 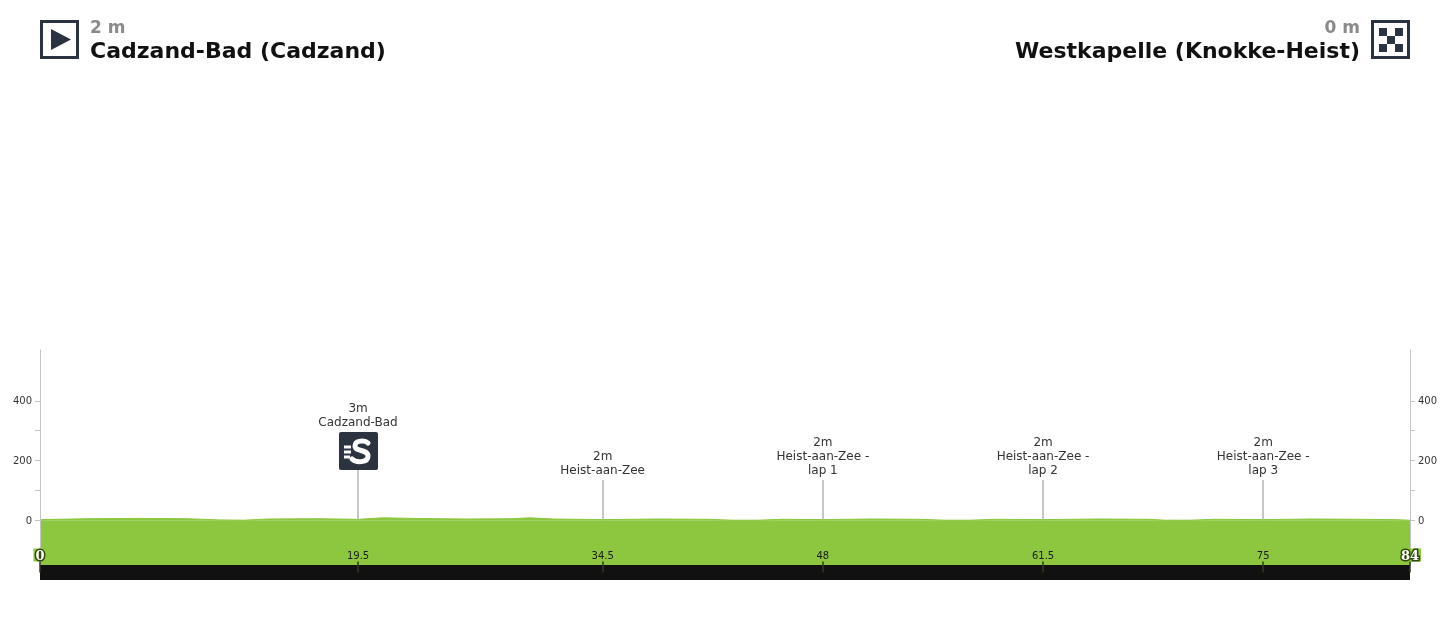 What do you see at coordinates (358, 555) in the screenshot?
I see `x-tick-label: 19.5` at bounding box center [358, 555].